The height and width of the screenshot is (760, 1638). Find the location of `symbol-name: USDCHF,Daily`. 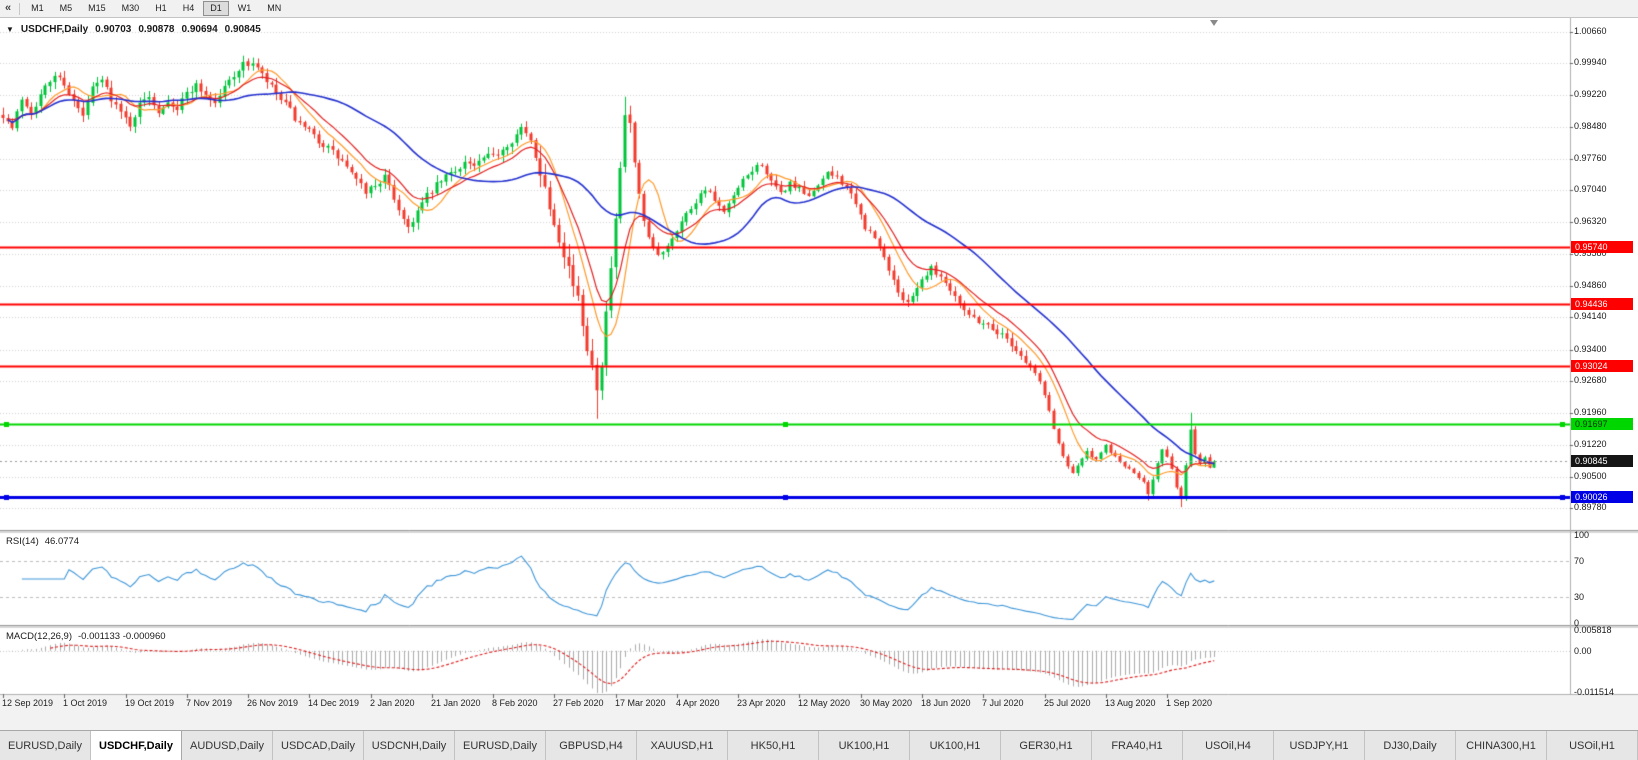

symbol-name: USDCHF,Daily is located at coordinates (54, 29).